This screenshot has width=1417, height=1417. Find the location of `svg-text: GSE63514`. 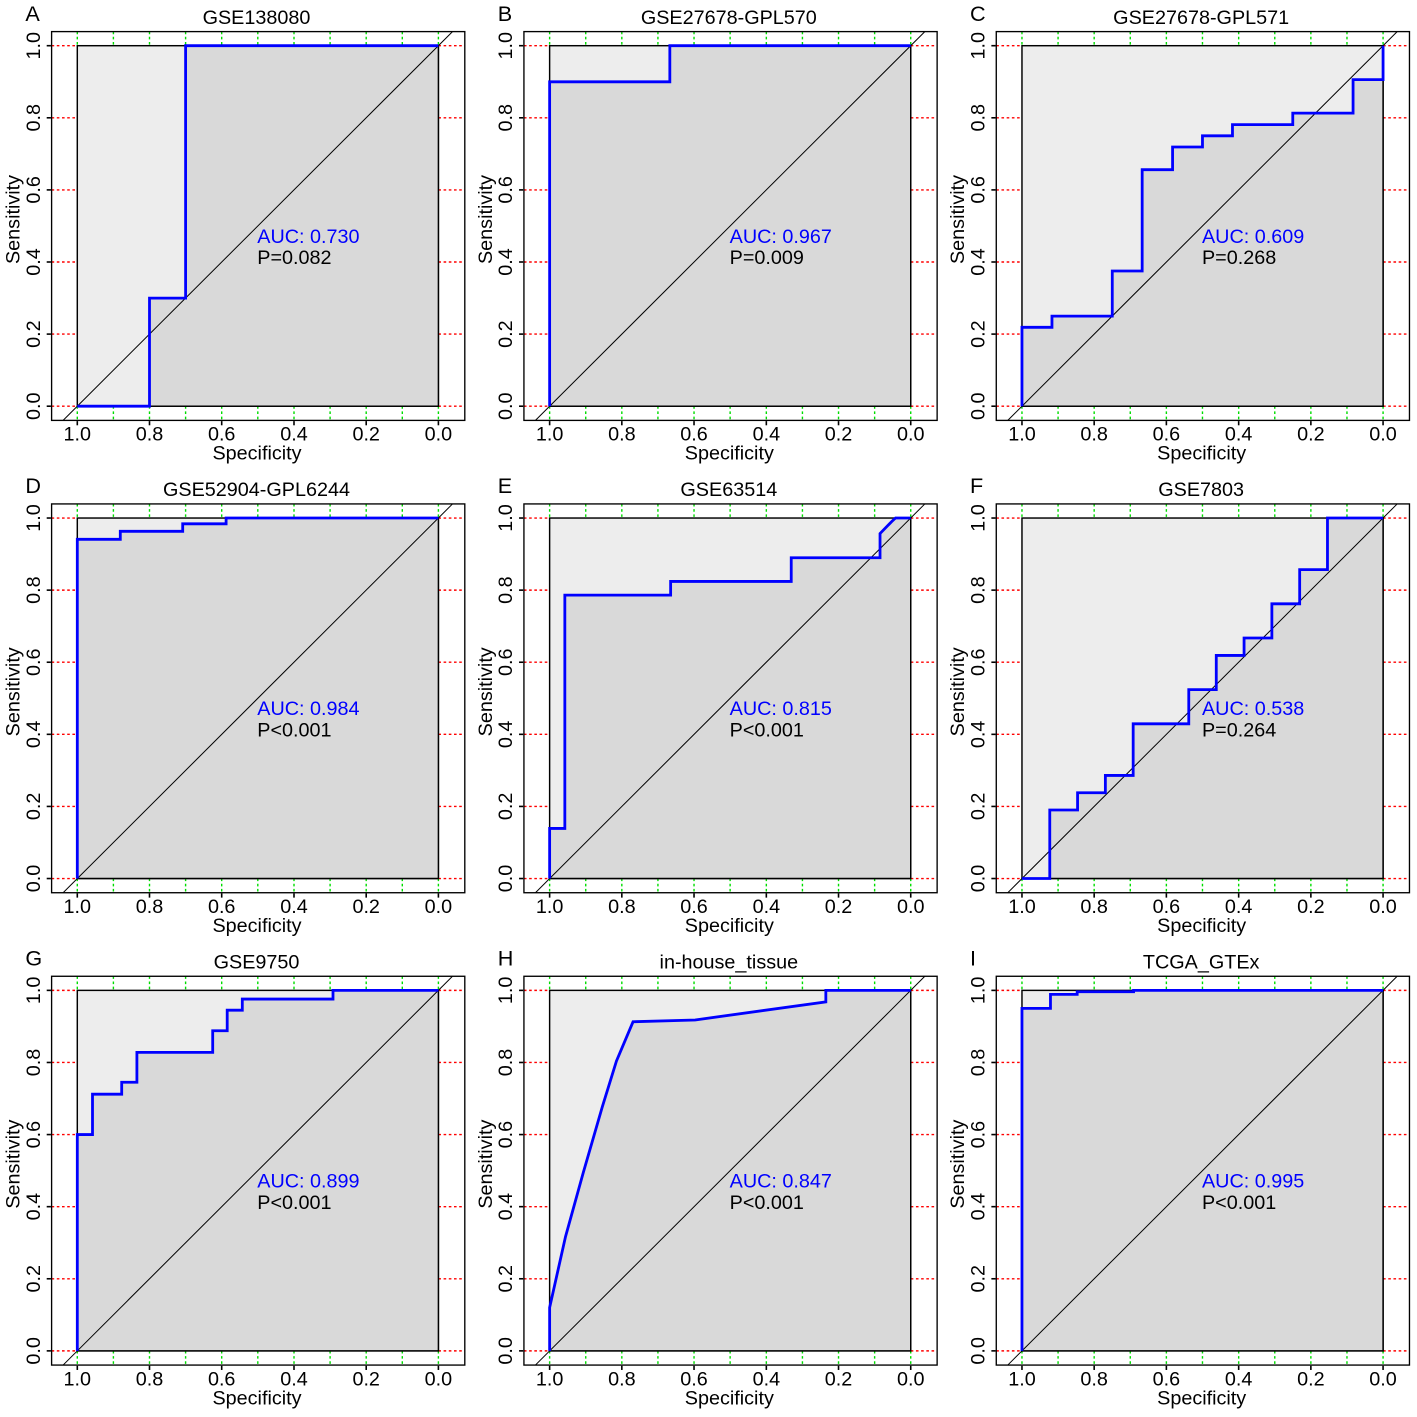

svg-text: GSE63514 is located at coordinates (728, 490).